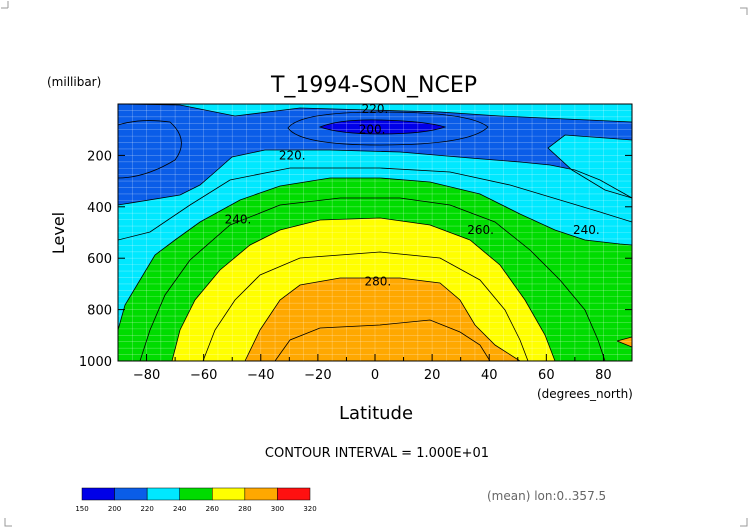  I want to click on colorbar: 150 200 220 240 260 280 300 320, so click(196, 500).